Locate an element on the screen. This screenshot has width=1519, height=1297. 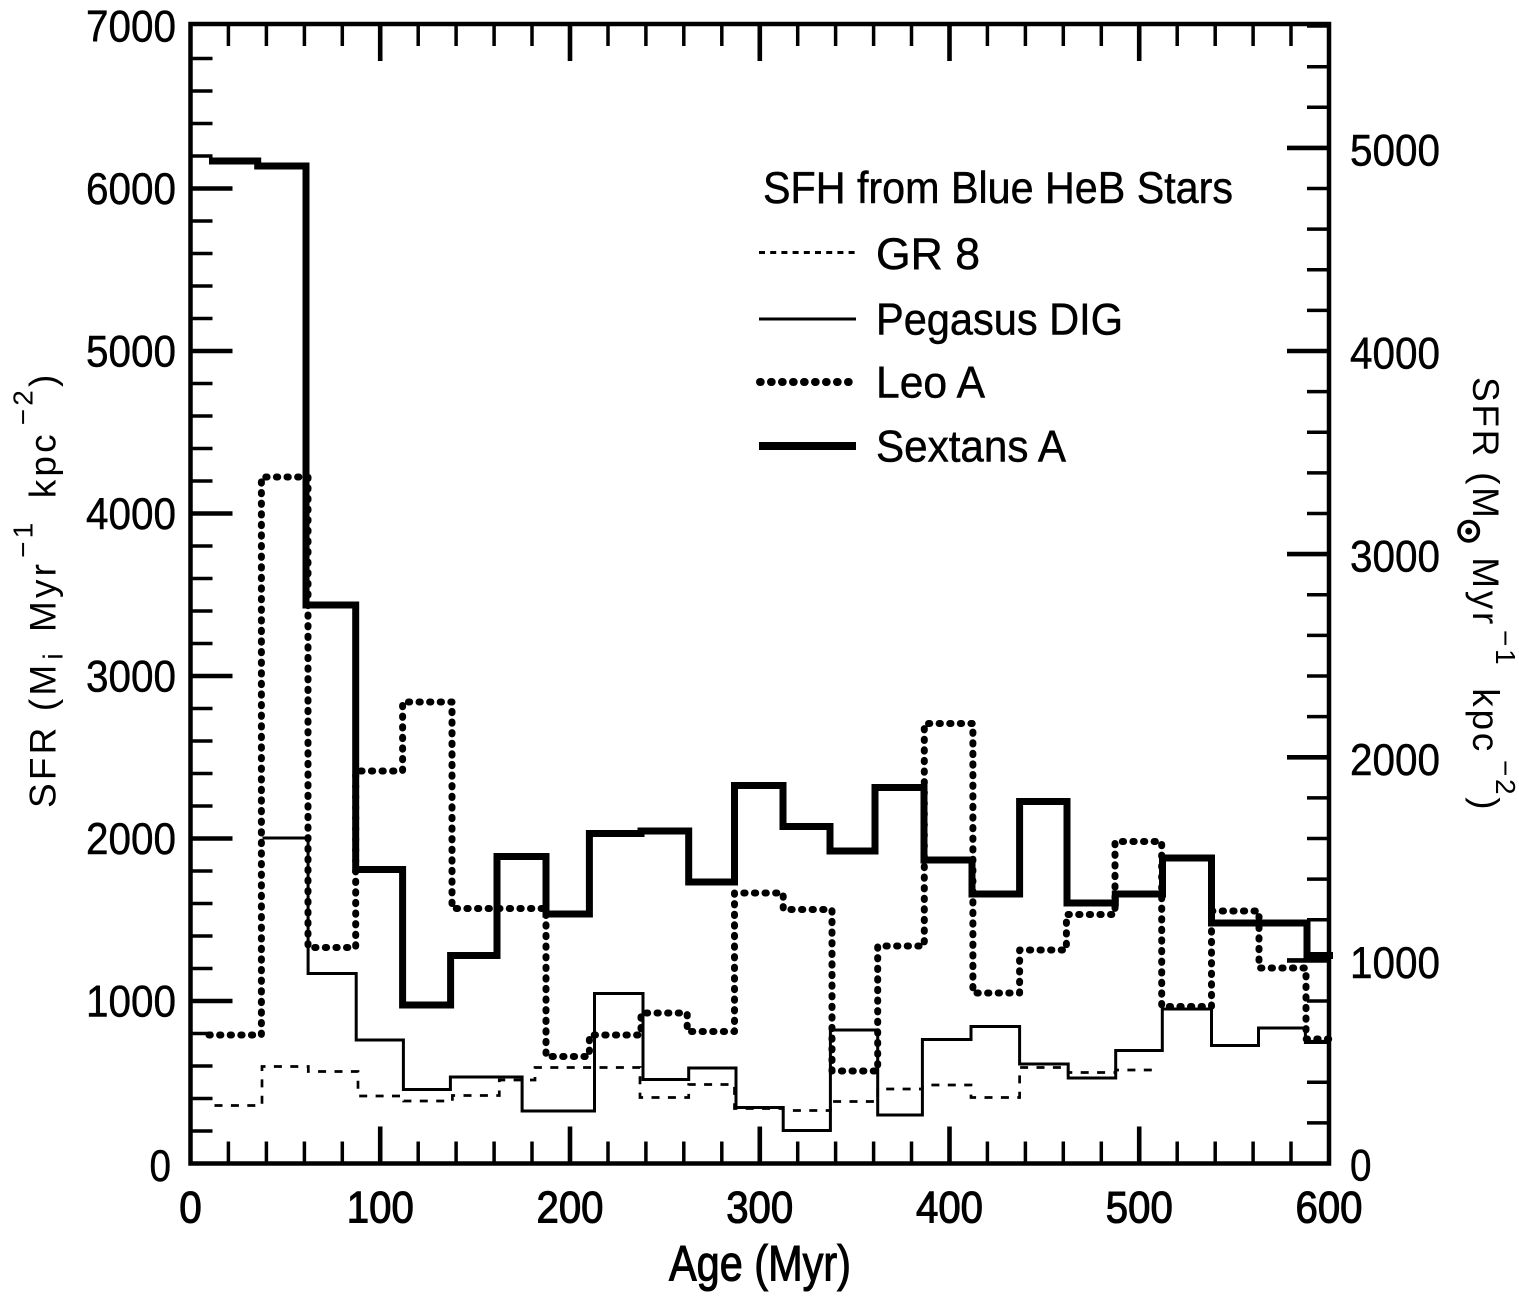
svg-text: 7000 is located at coordinates (131, 26).